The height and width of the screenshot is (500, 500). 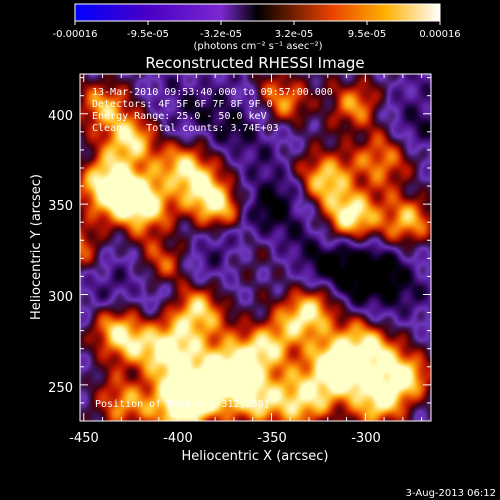 I want to click on colorbar, so click(x=257, y=12).